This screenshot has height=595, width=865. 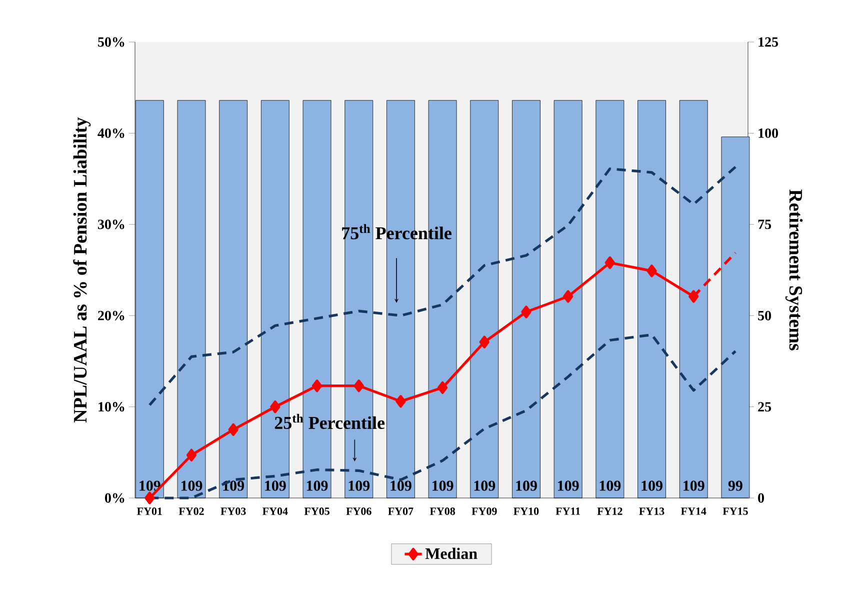 What do you see at coordinates (484, 511) in the screenshot?
I see `x-tick-label: FY09` at bounding box center [484, 511].